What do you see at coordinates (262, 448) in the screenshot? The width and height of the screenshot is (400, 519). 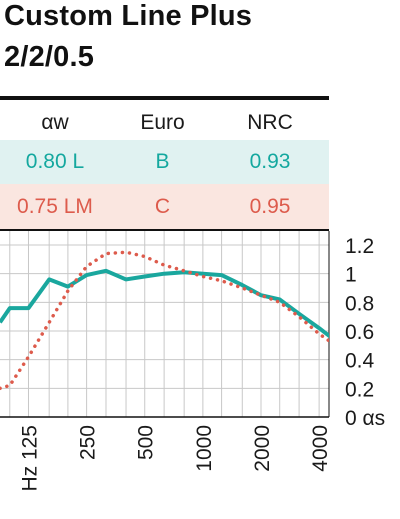 I see `x-tick-label: 2000` at bounding box center [262, 448].